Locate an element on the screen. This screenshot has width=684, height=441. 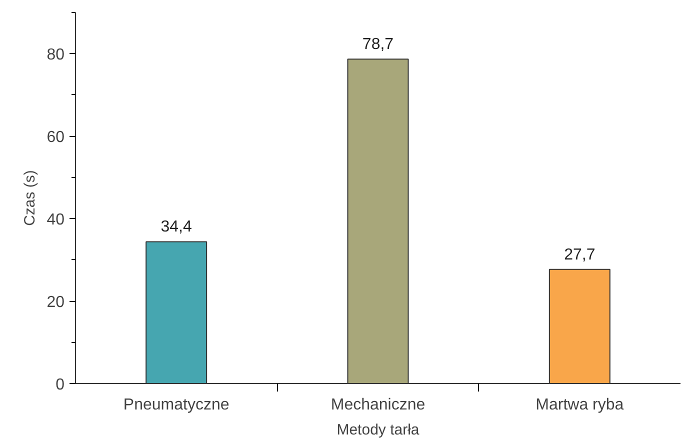
data-label: 34,4 is located at coordinates (176, 227).